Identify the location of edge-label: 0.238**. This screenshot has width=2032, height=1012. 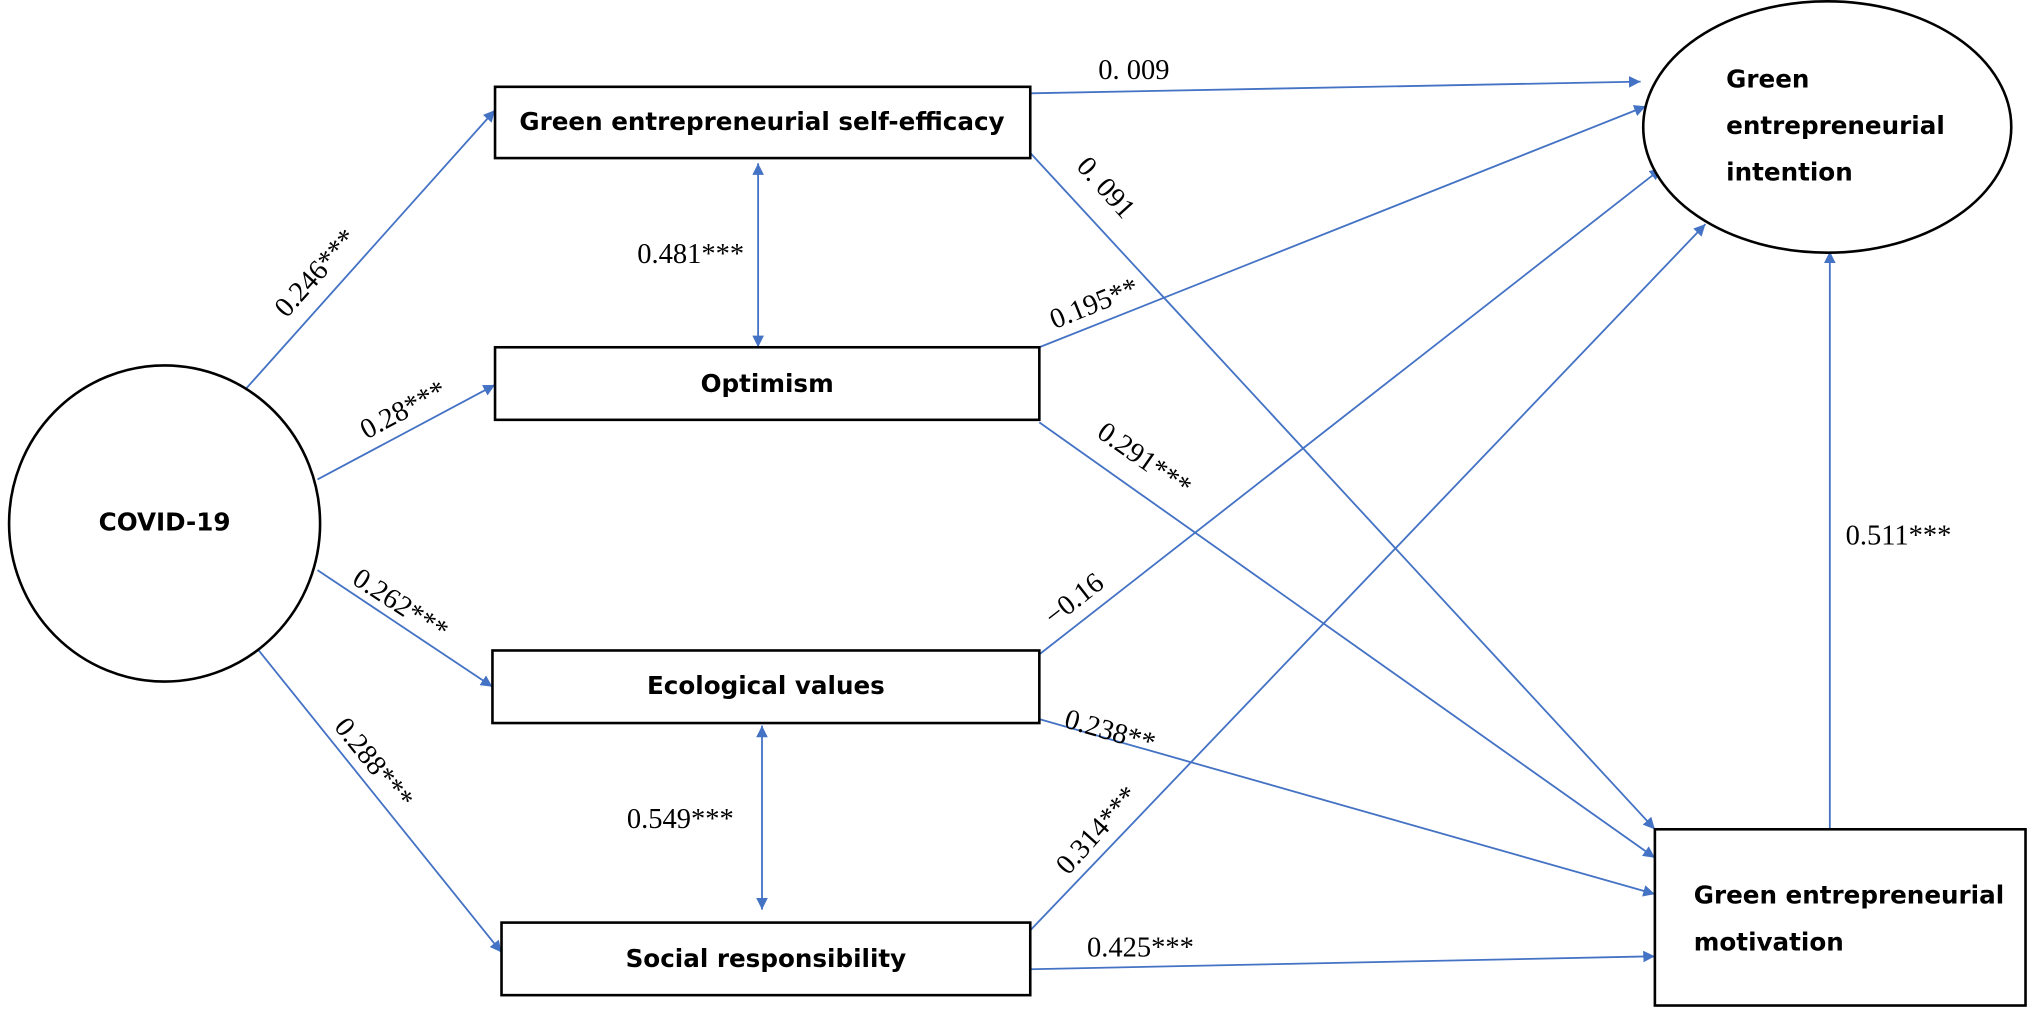
(1110, 731).